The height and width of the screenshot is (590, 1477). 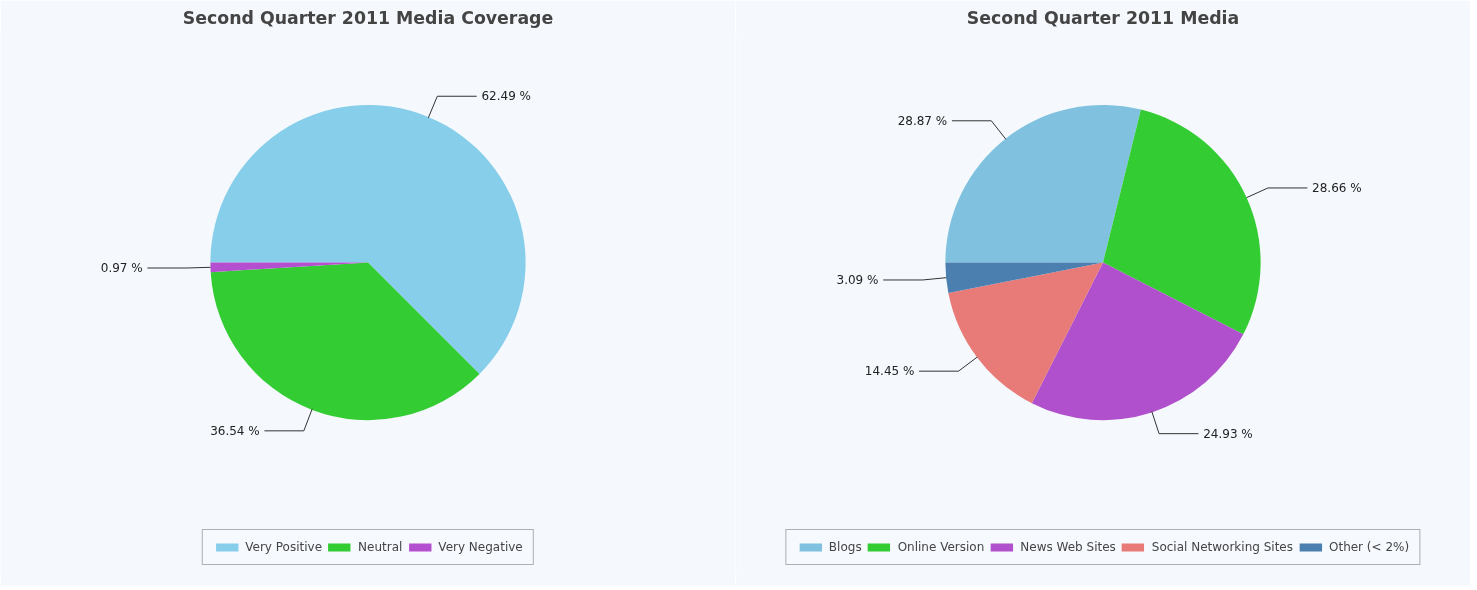 What do you see at coordinates (284, 547) in the screenshot?
I see `legend-label: Very Positive` at bounding box center [284, 547].